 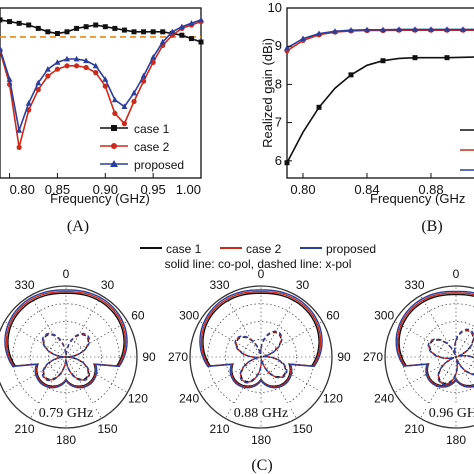 I want to click on ytick-label-b: 8, so click(x=278, y=83).